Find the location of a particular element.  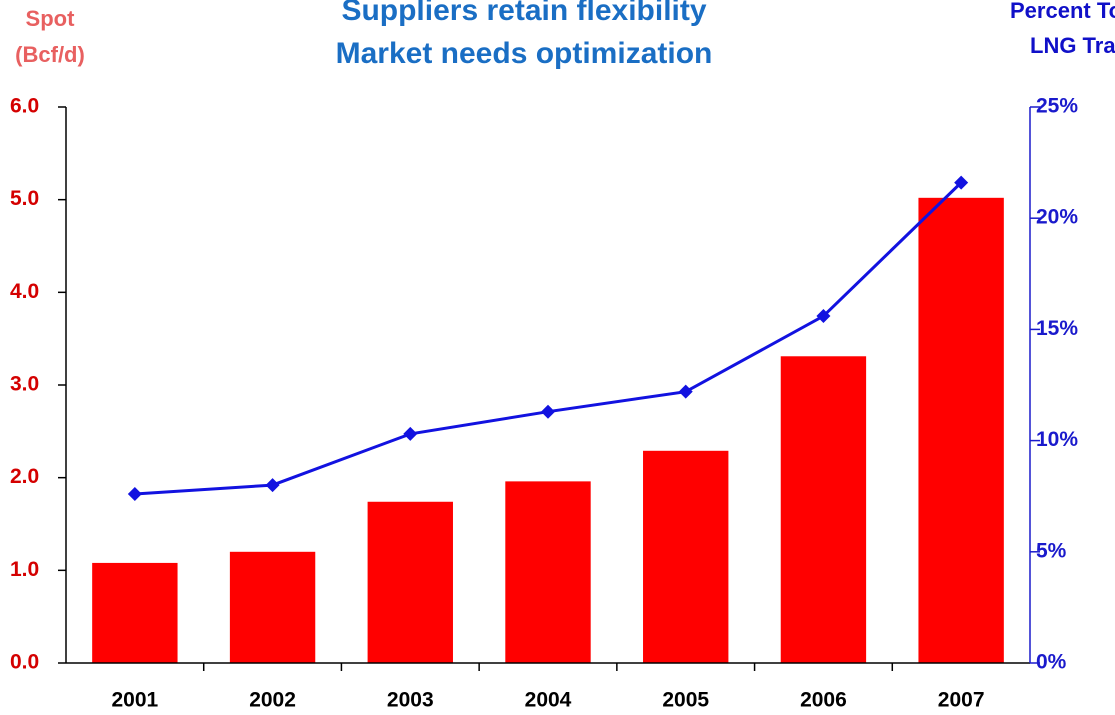

x-tick-label: 2003 is located at coordinates (410, 700).